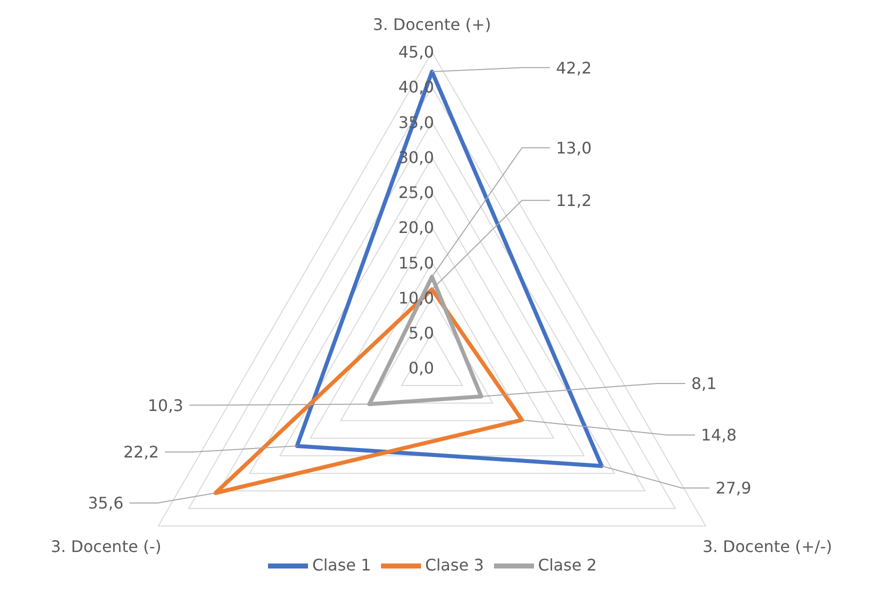  Describe the element at coordinates (574, 200) in the screenshot. I see `data-label: 11,2` at that location.